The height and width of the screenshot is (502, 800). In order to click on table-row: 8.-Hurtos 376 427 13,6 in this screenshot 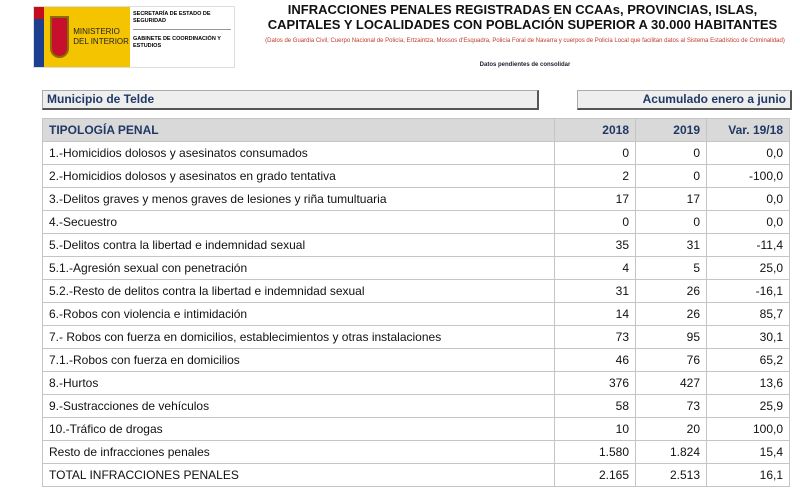, I will do `click(416, 383)`.